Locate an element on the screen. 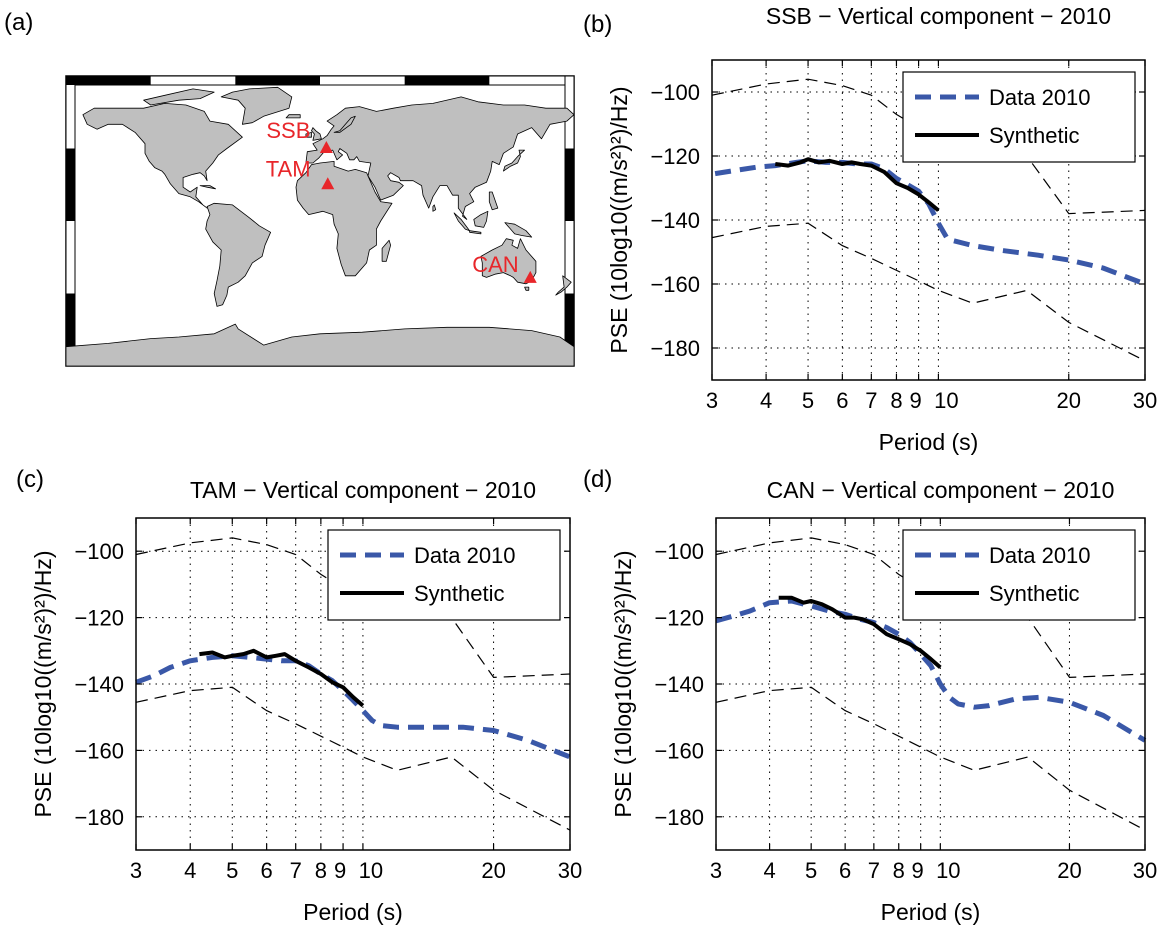 The width and height of the screenshot is (1164, 933). panel-label: (d) is located at coordinates (597, 479).